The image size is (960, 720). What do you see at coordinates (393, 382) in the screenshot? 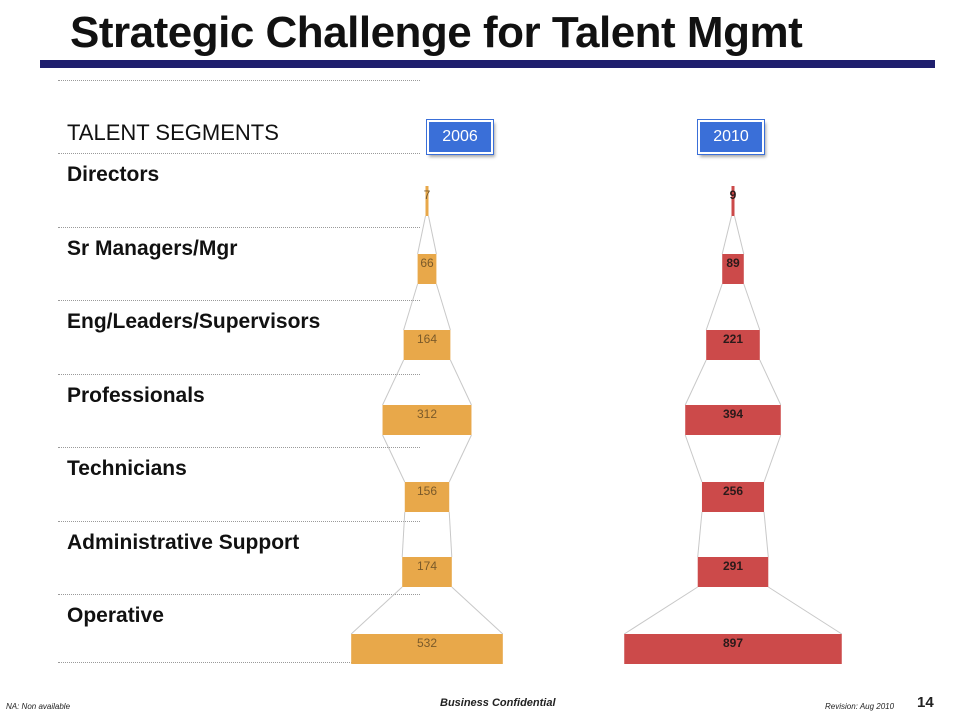
I see `funnel-connector-2006-3-left` at bounding box center [393, 382].